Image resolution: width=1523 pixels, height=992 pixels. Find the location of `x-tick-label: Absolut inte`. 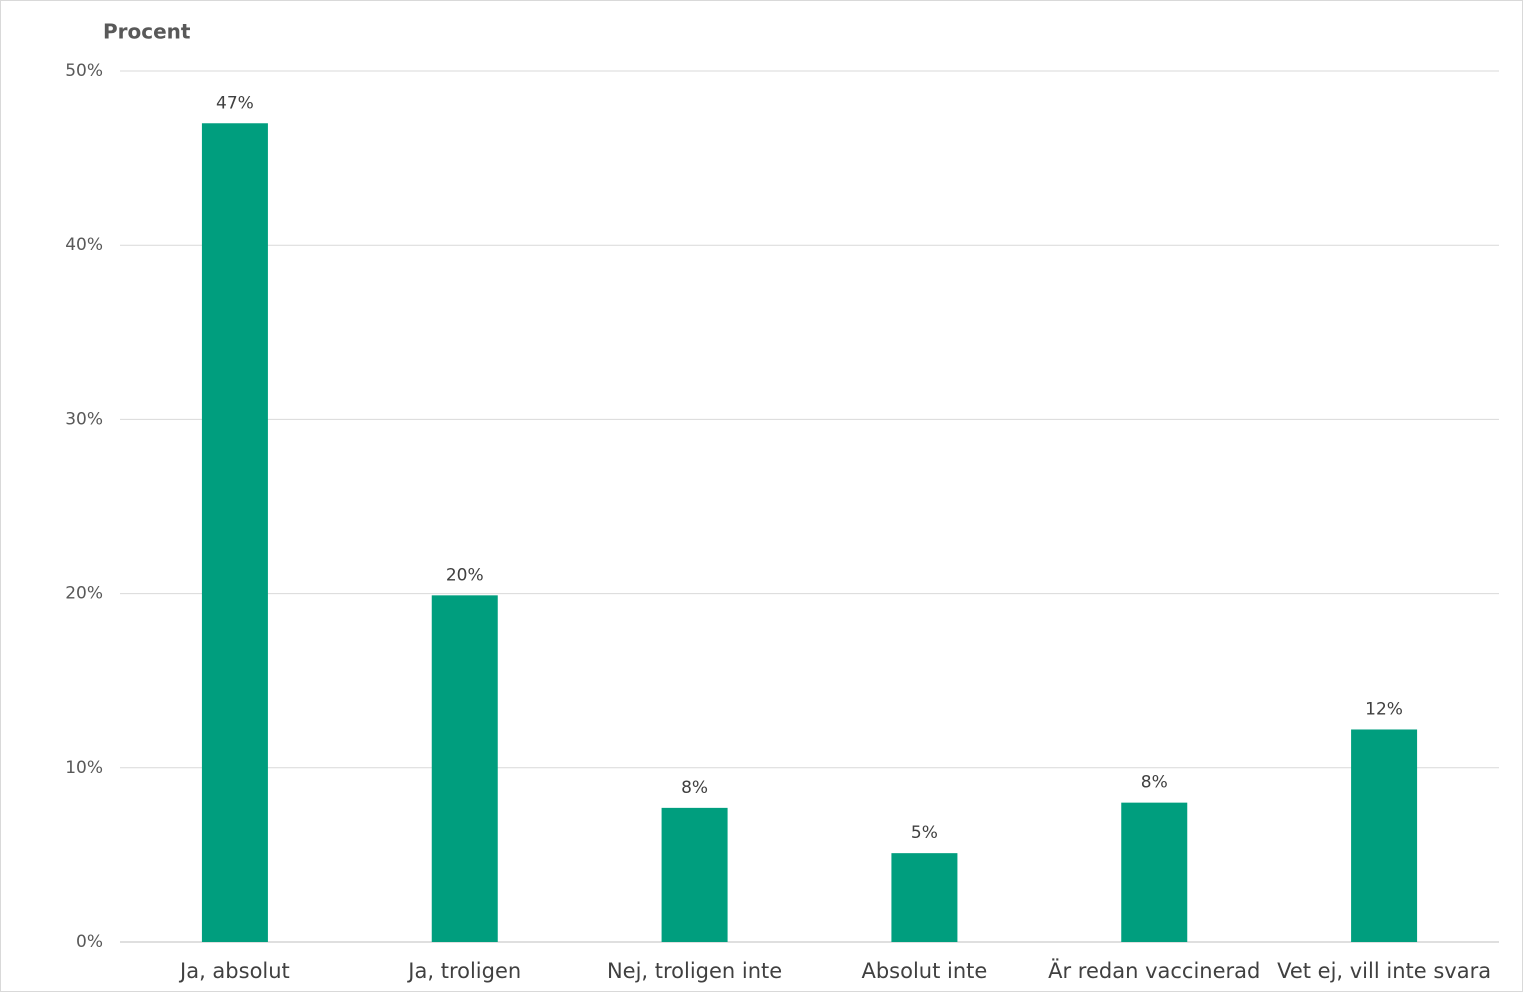

x-tick-label: Absolut inte is located at coordinates (924, 971).